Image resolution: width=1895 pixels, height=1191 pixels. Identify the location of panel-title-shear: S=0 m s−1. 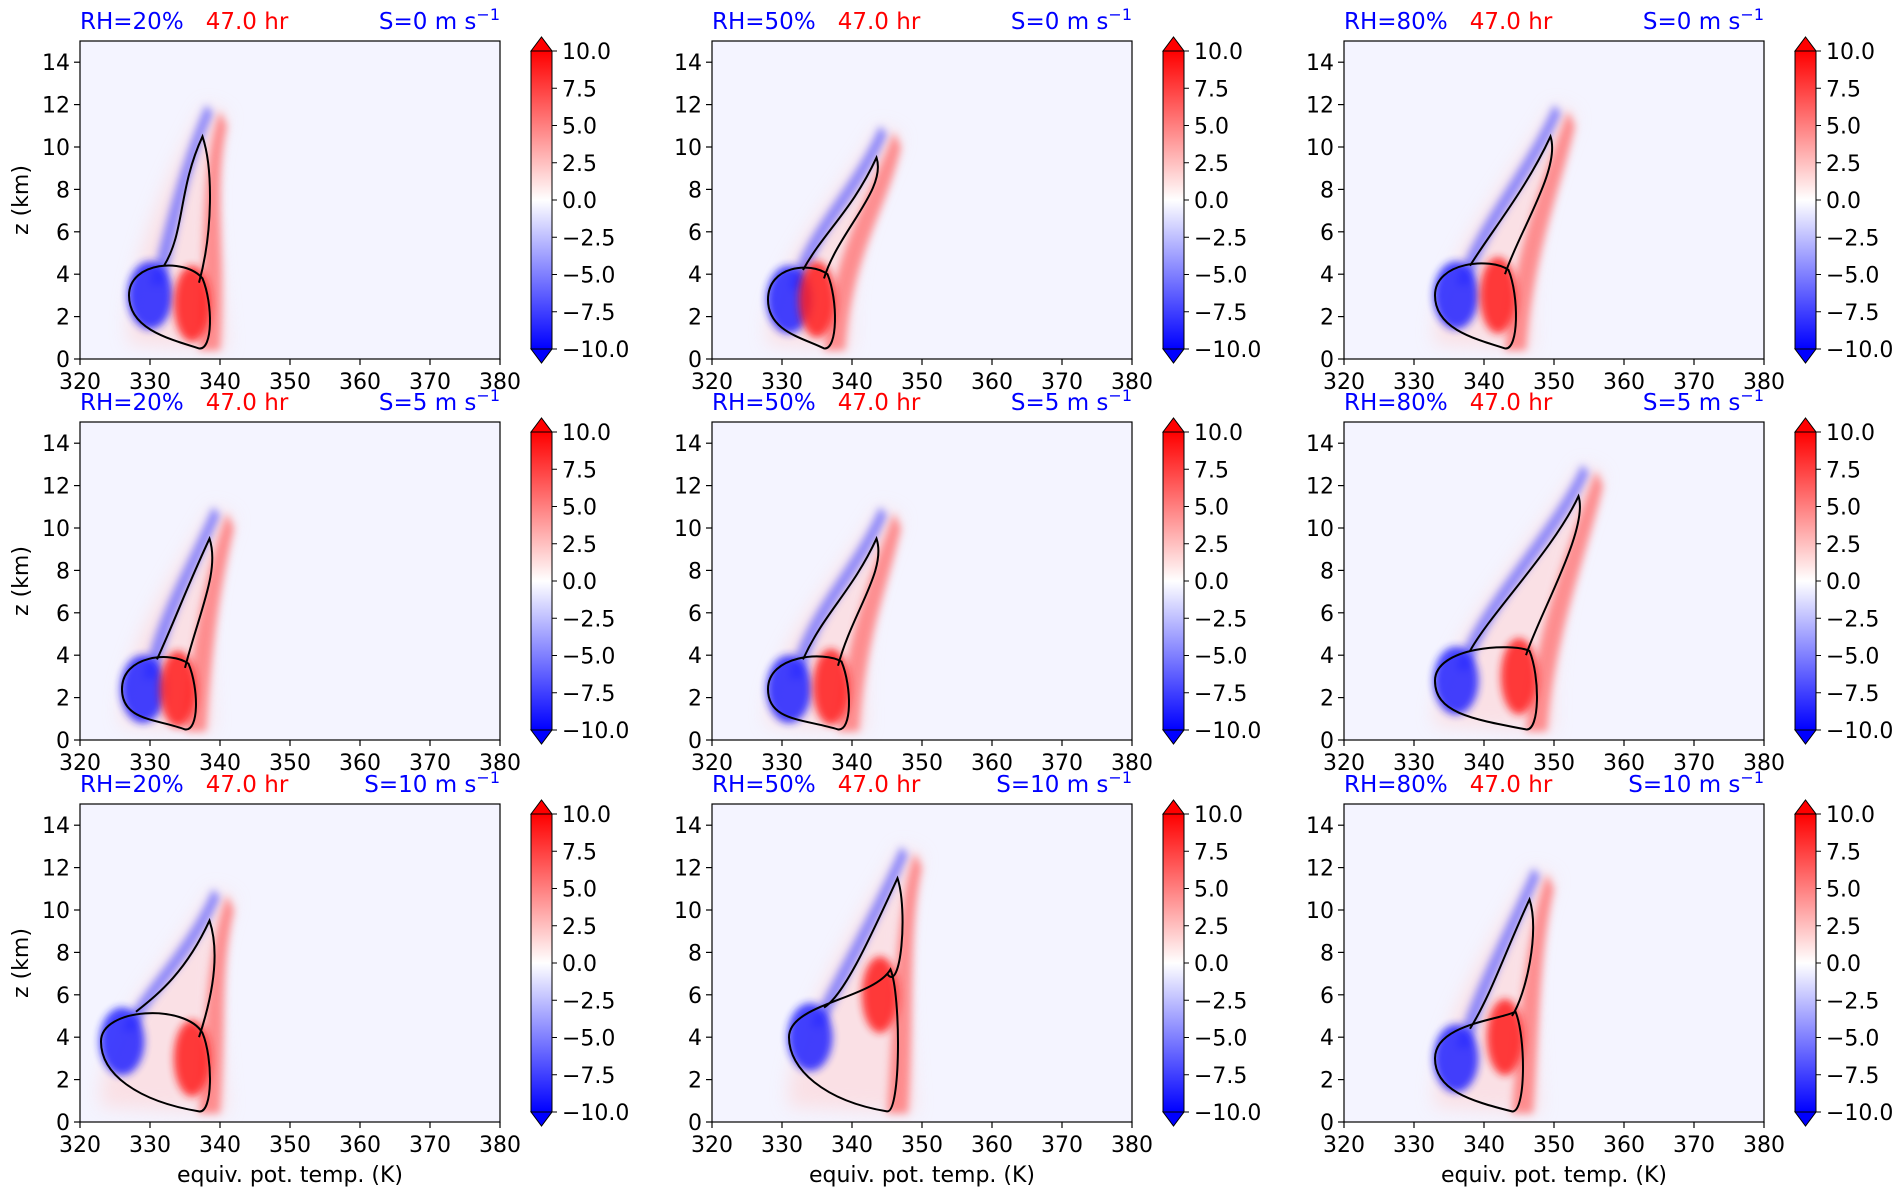
(1703, 20).